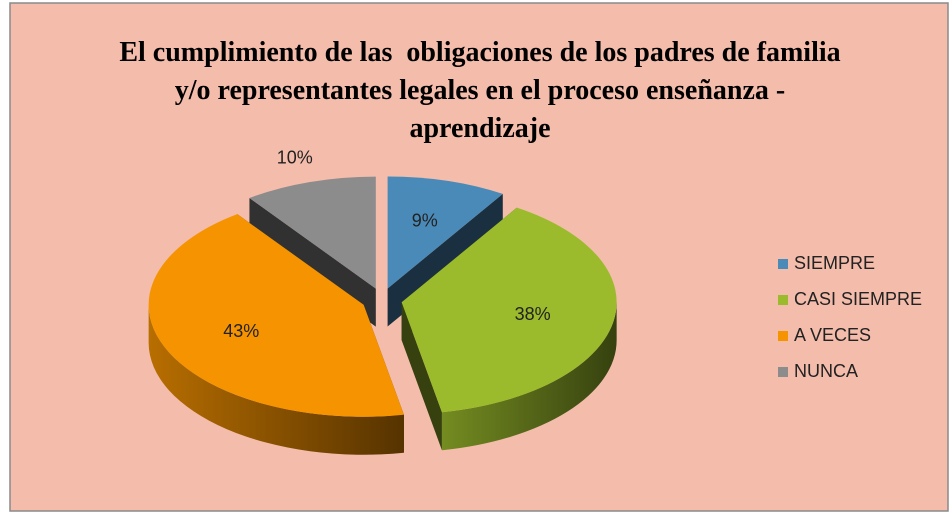  Describe the element at coordinates (241, 331) in the screenshot. I see `data-label: 43%` at that location.